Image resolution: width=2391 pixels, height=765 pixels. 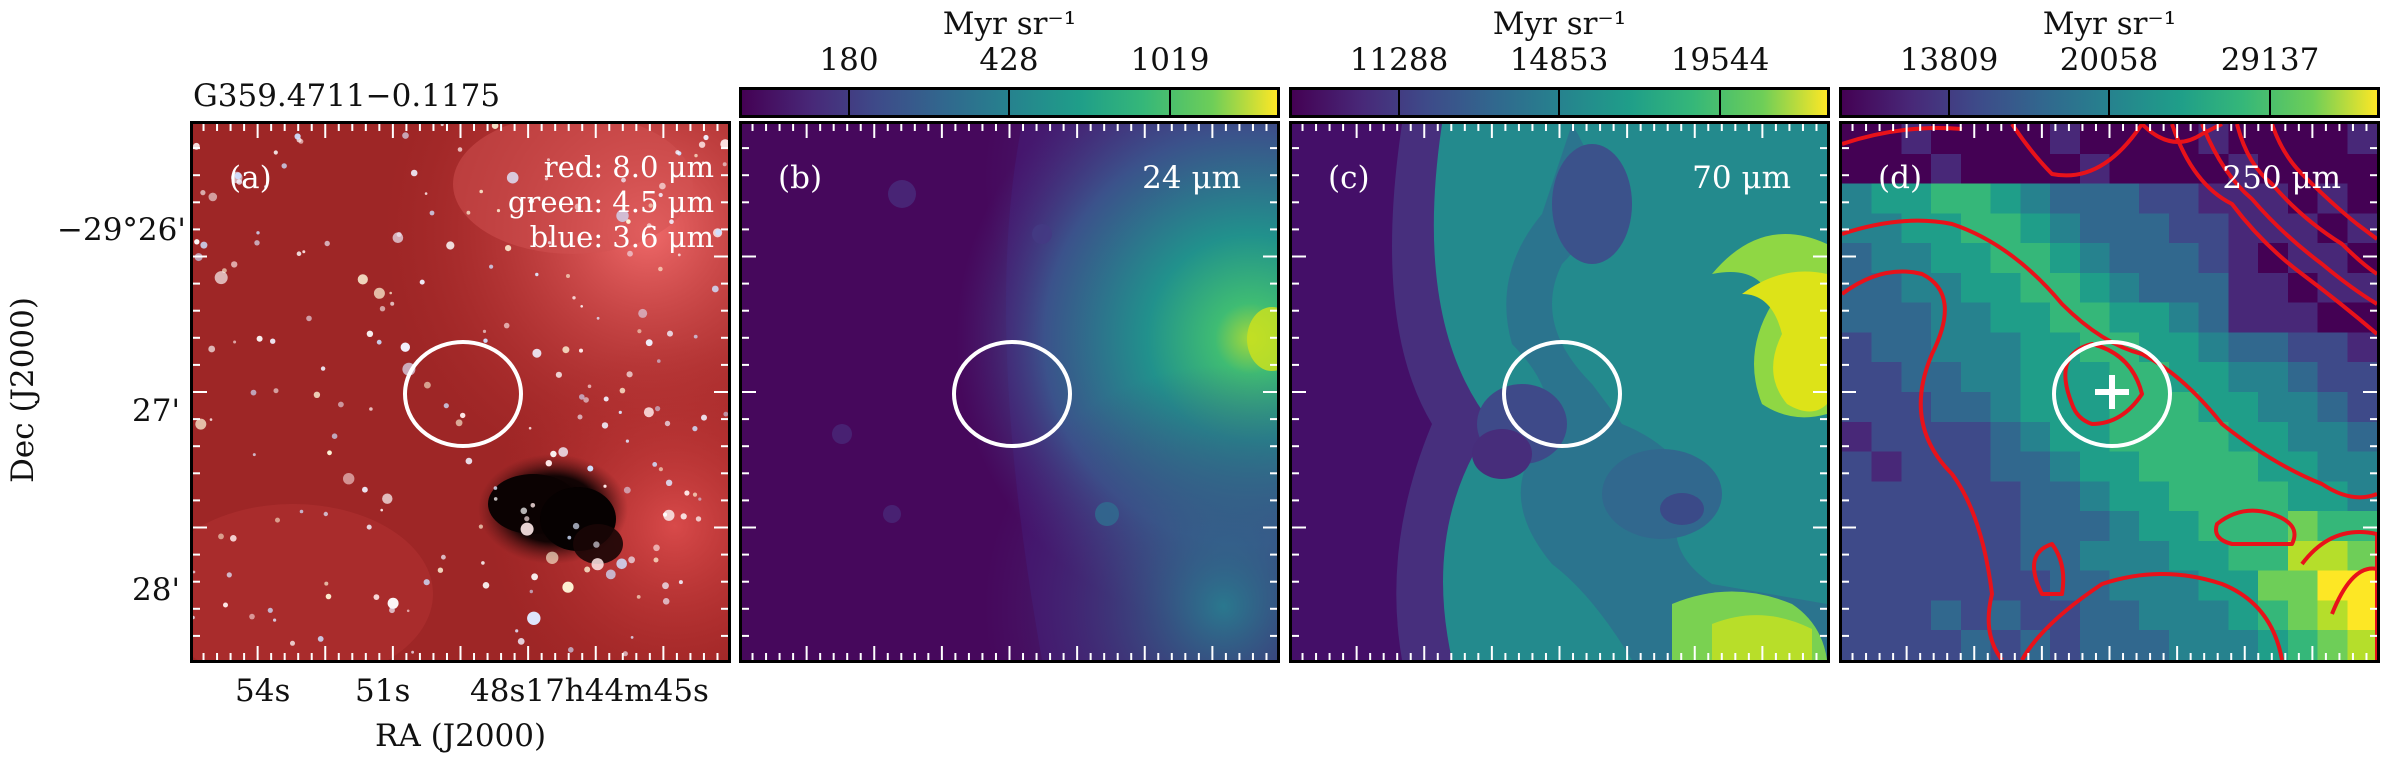 I want to click on source-title: G359.4711−0.1175, so click(x=347, y=96).